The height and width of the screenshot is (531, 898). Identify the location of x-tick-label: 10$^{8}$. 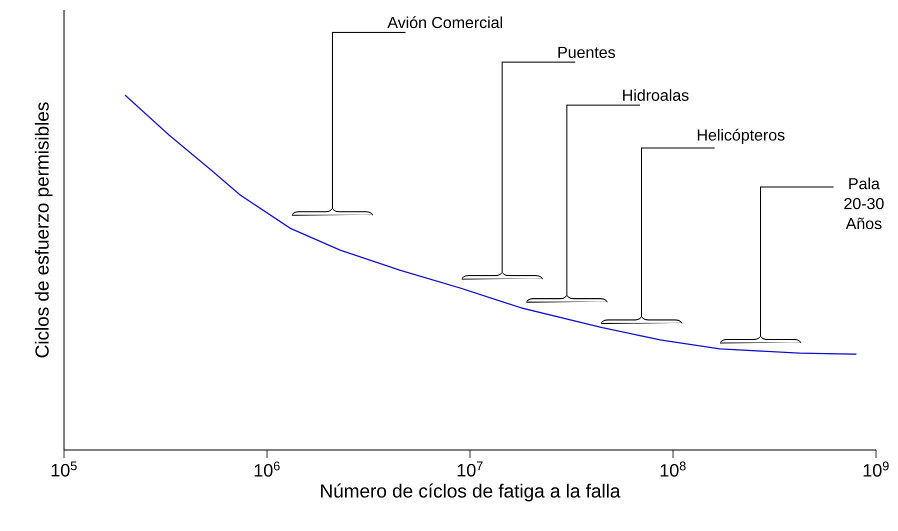
(673, 469).